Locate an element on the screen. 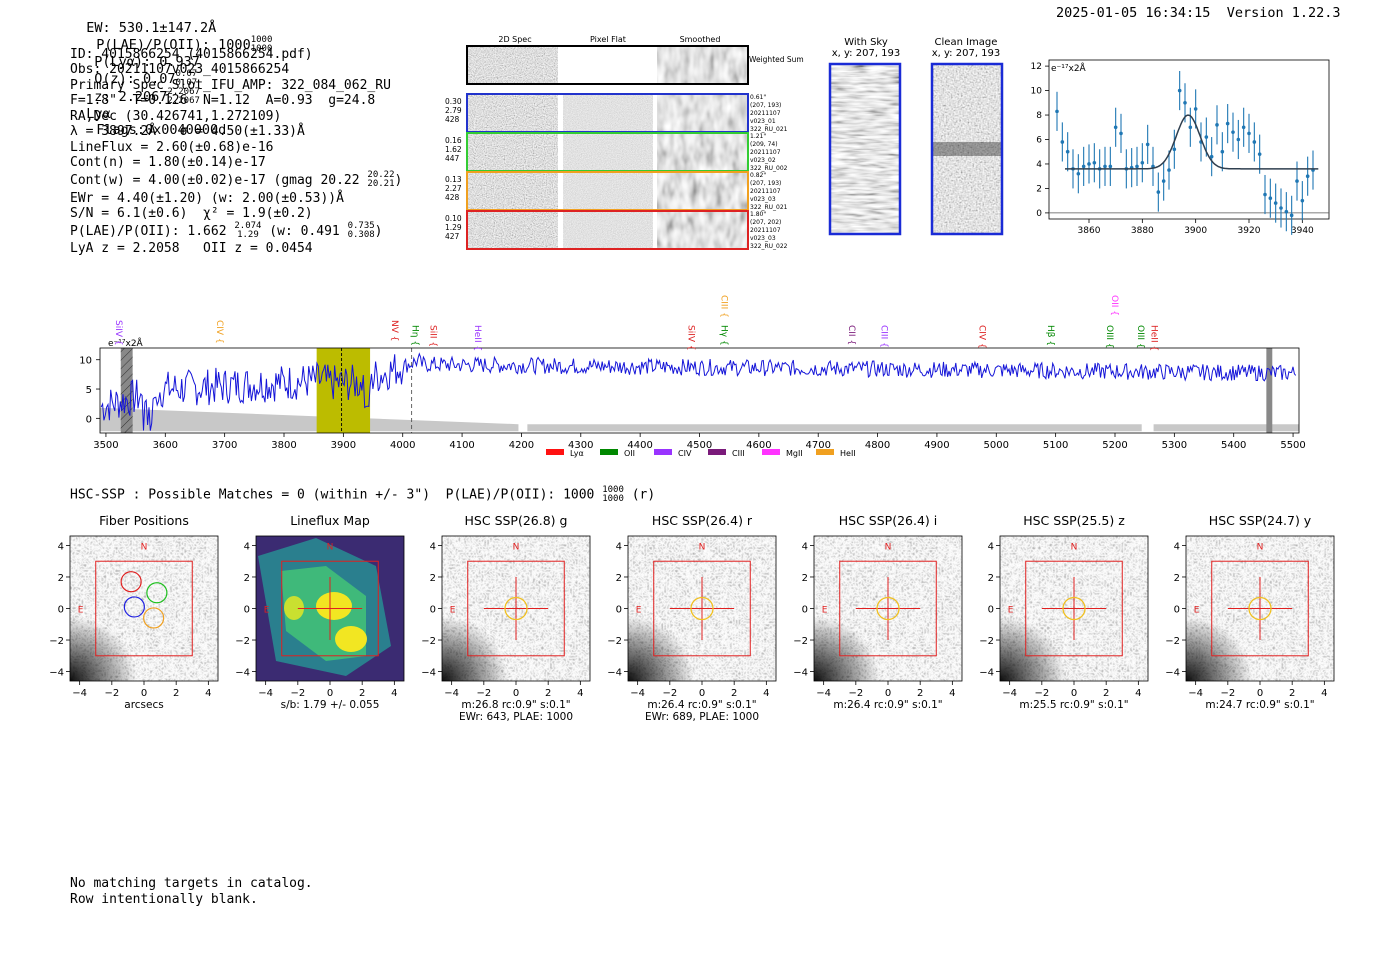 Image resolution: width=1400 pixels, height=953 pixels. cutout-note-2-3: v023_03 is located at coordinates (763, 199).